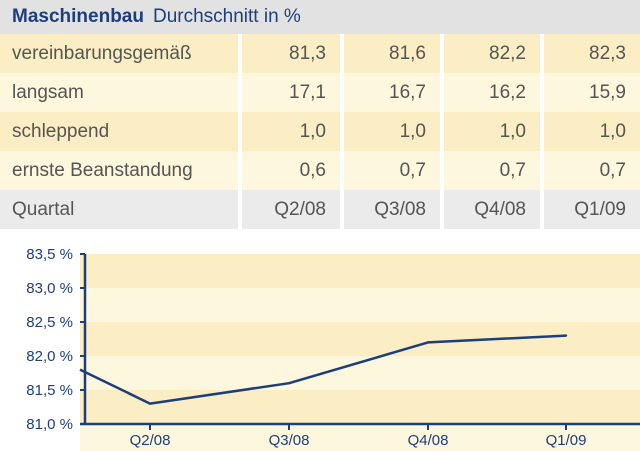 This screenshot has width=640, height=451. Describe the element at coordinates (49, 254) in the screenshot. I see `y-tick-label: 83,5 %` at that location.